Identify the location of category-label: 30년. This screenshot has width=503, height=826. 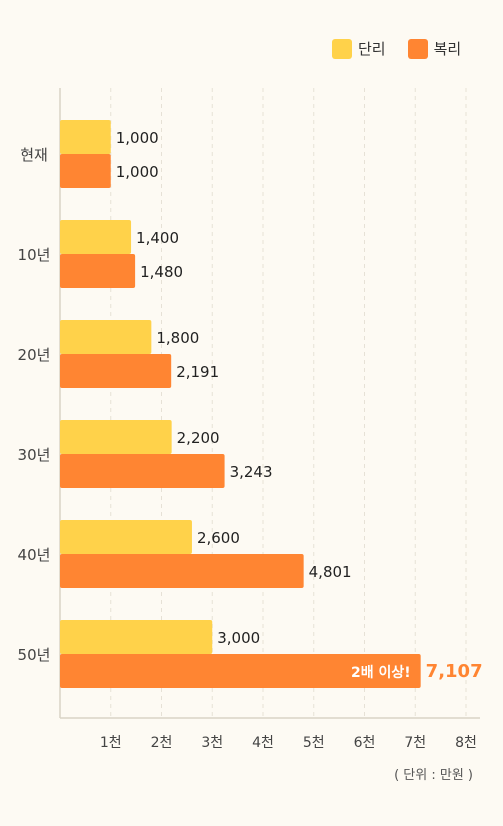
(34, 455).